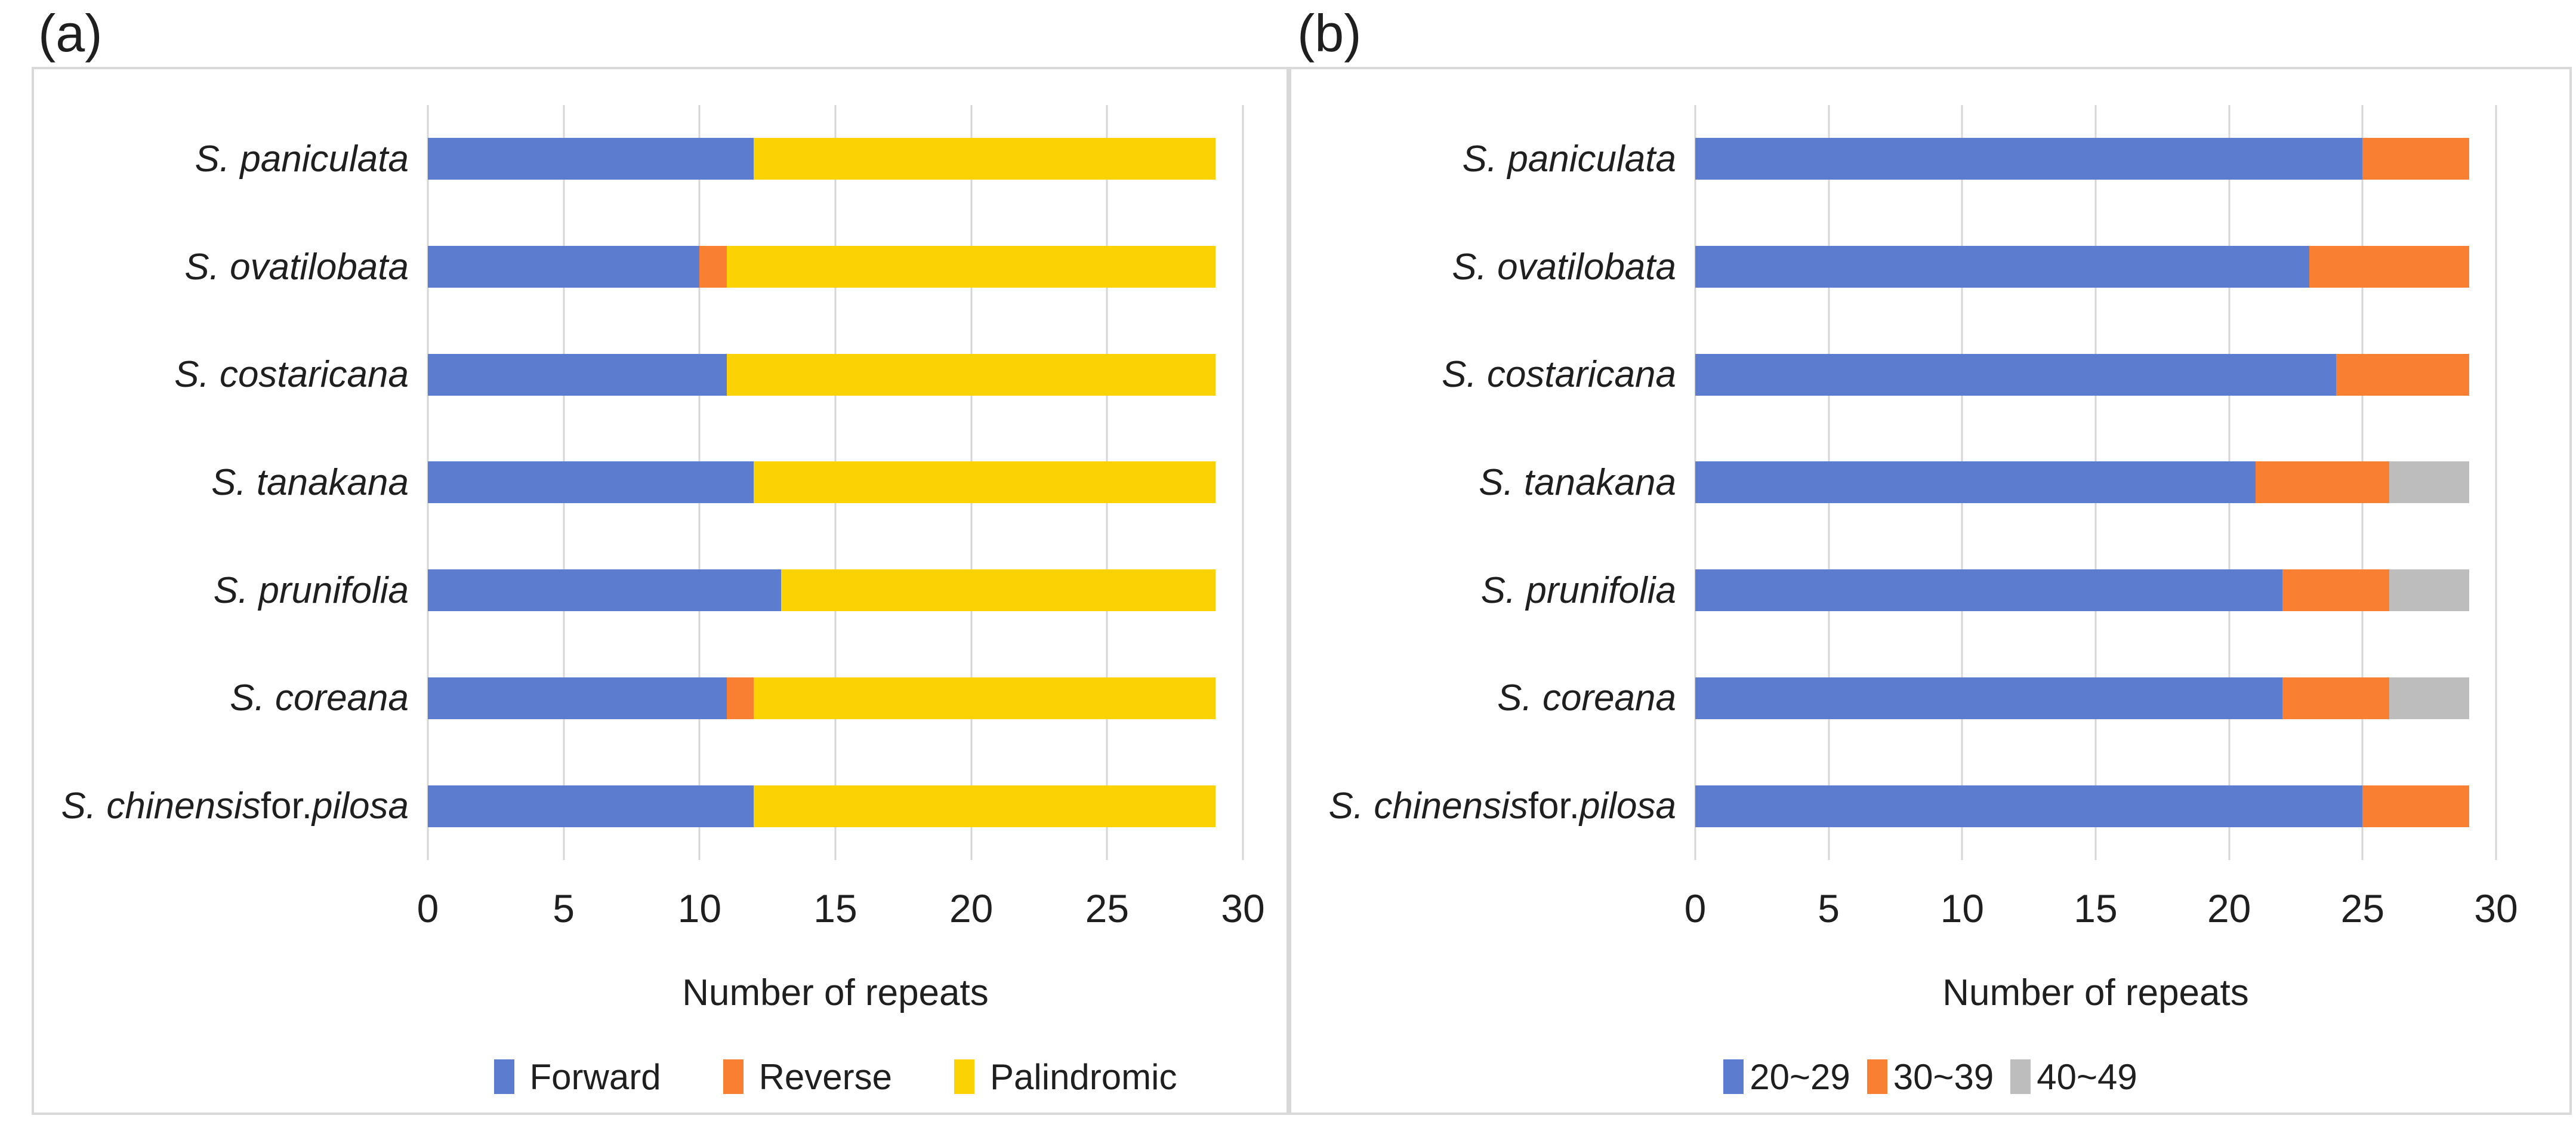 Image resolution: width=2576 pixels, height=1131 pixels. I want to click on legend-item-Forward: Forward, so click(577, 1077).